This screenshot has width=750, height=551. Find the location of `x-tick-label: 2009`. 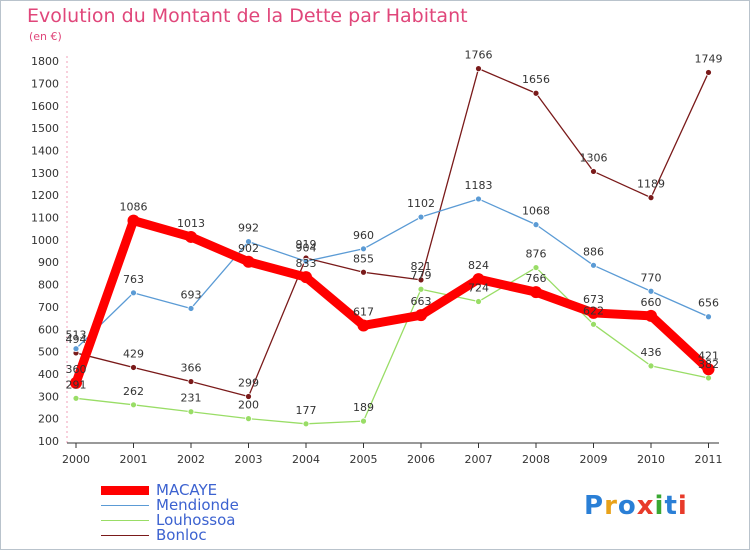

x-tick-label: 2009 is located at coordinates (594, 459).